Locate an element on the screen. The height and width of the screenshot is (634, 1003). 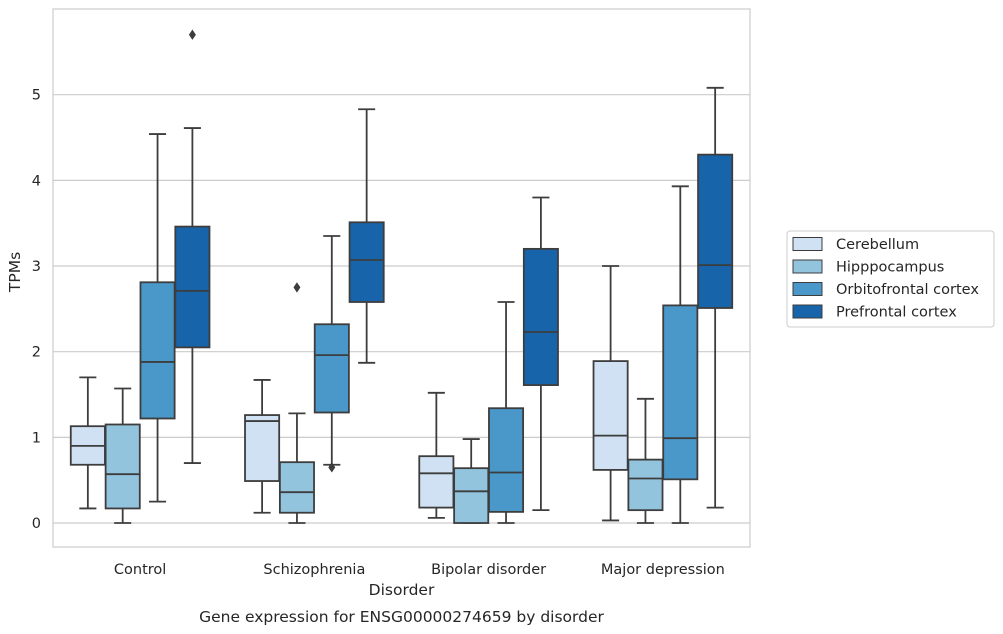
y-tick-label: 1 is located at coordinates (36, 438).